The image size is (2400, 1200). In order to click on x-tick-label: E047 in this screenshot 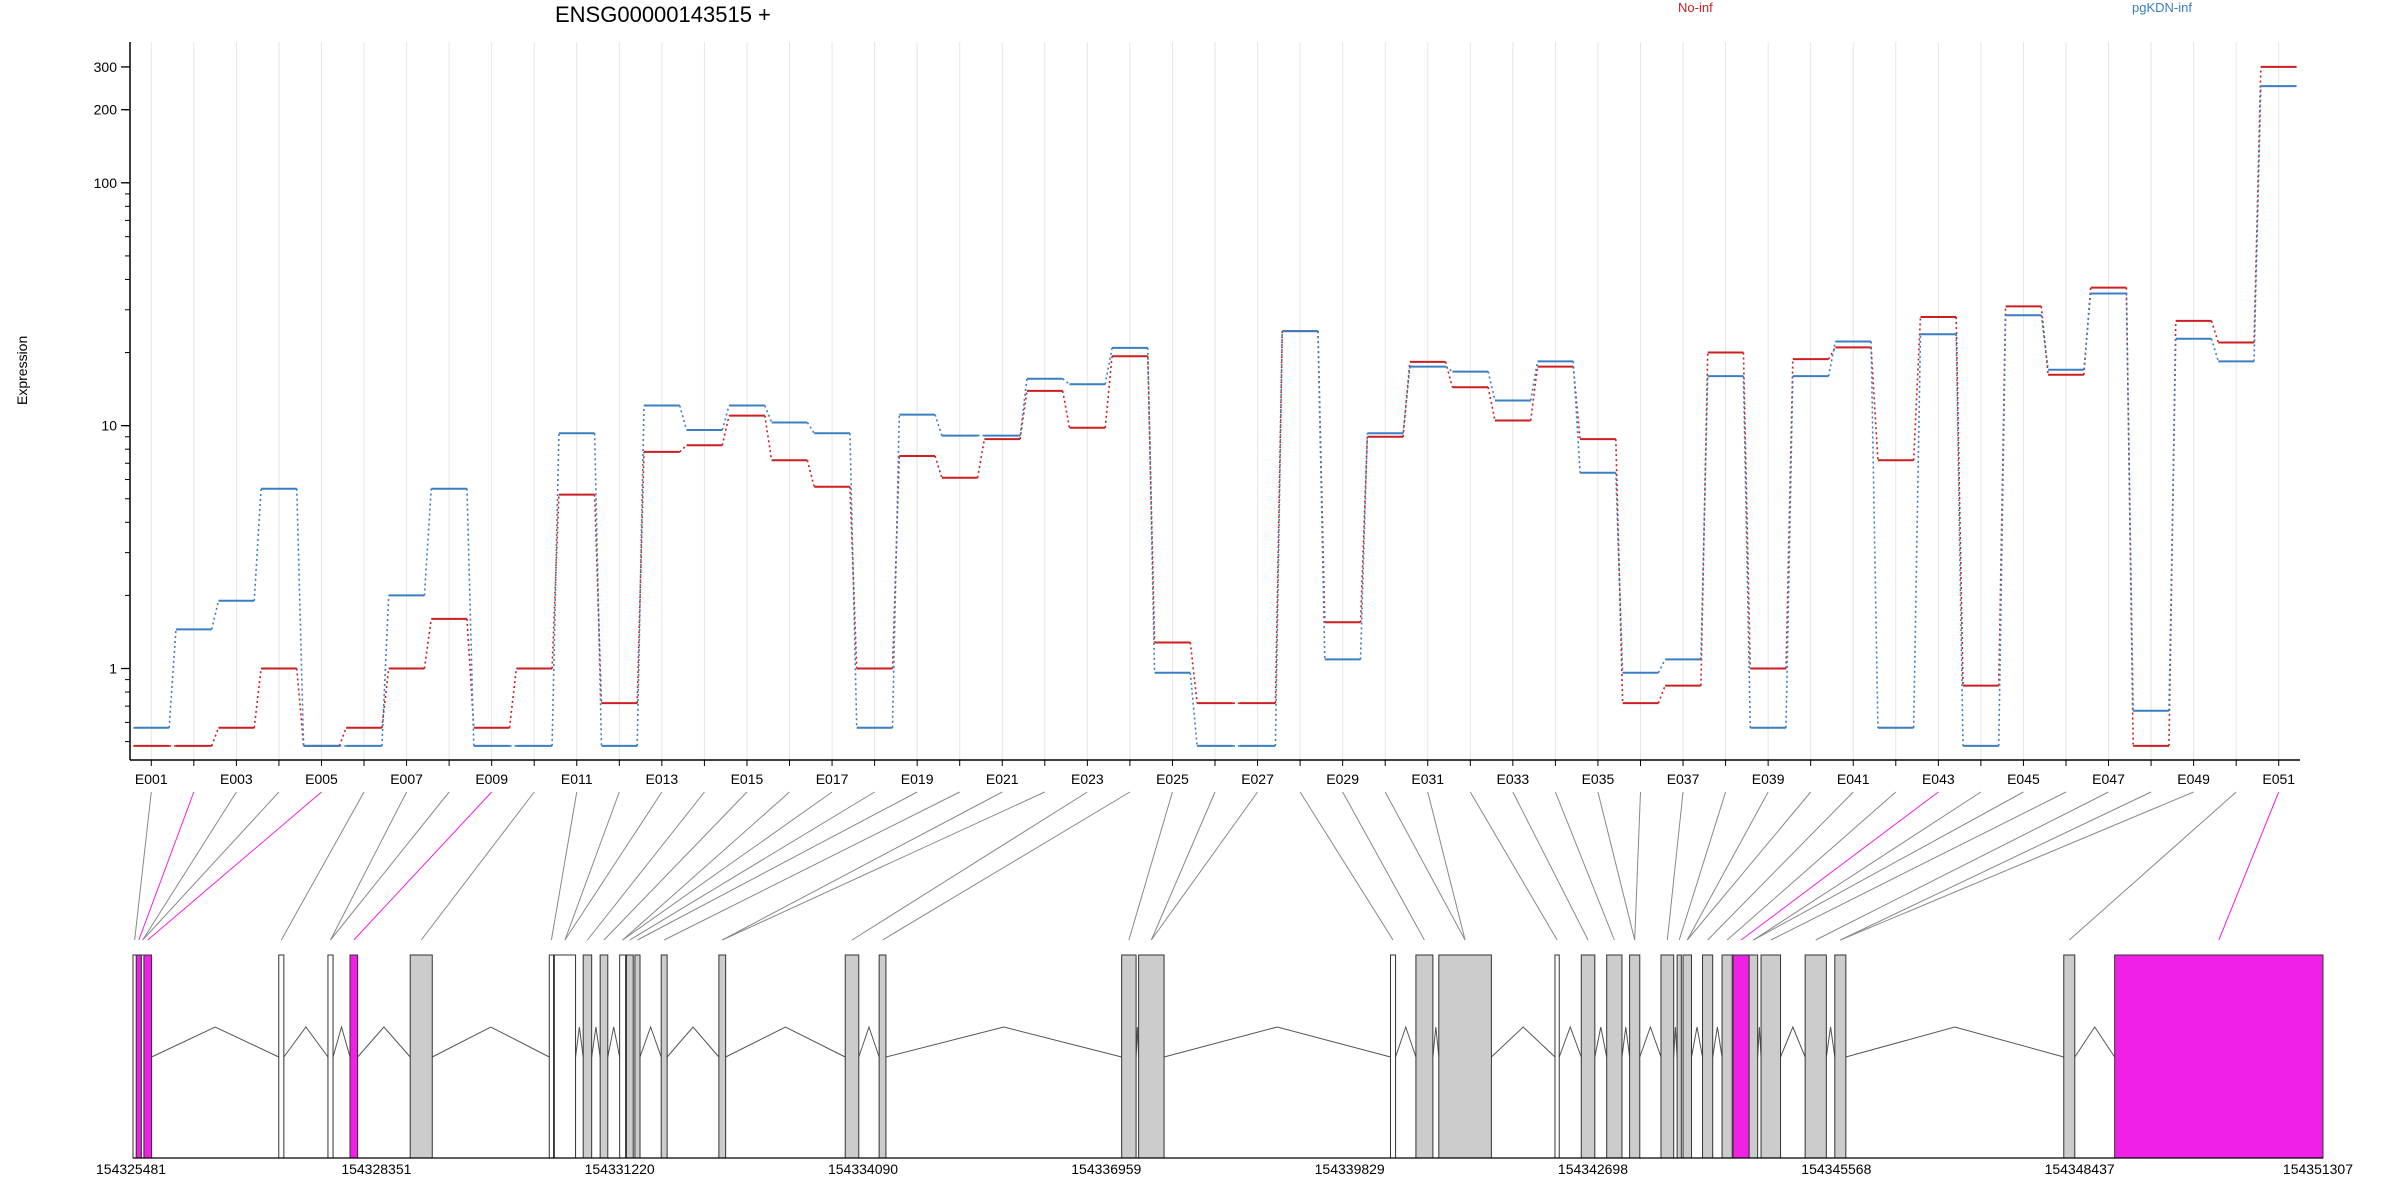, I will do `click(2108, 779)`.